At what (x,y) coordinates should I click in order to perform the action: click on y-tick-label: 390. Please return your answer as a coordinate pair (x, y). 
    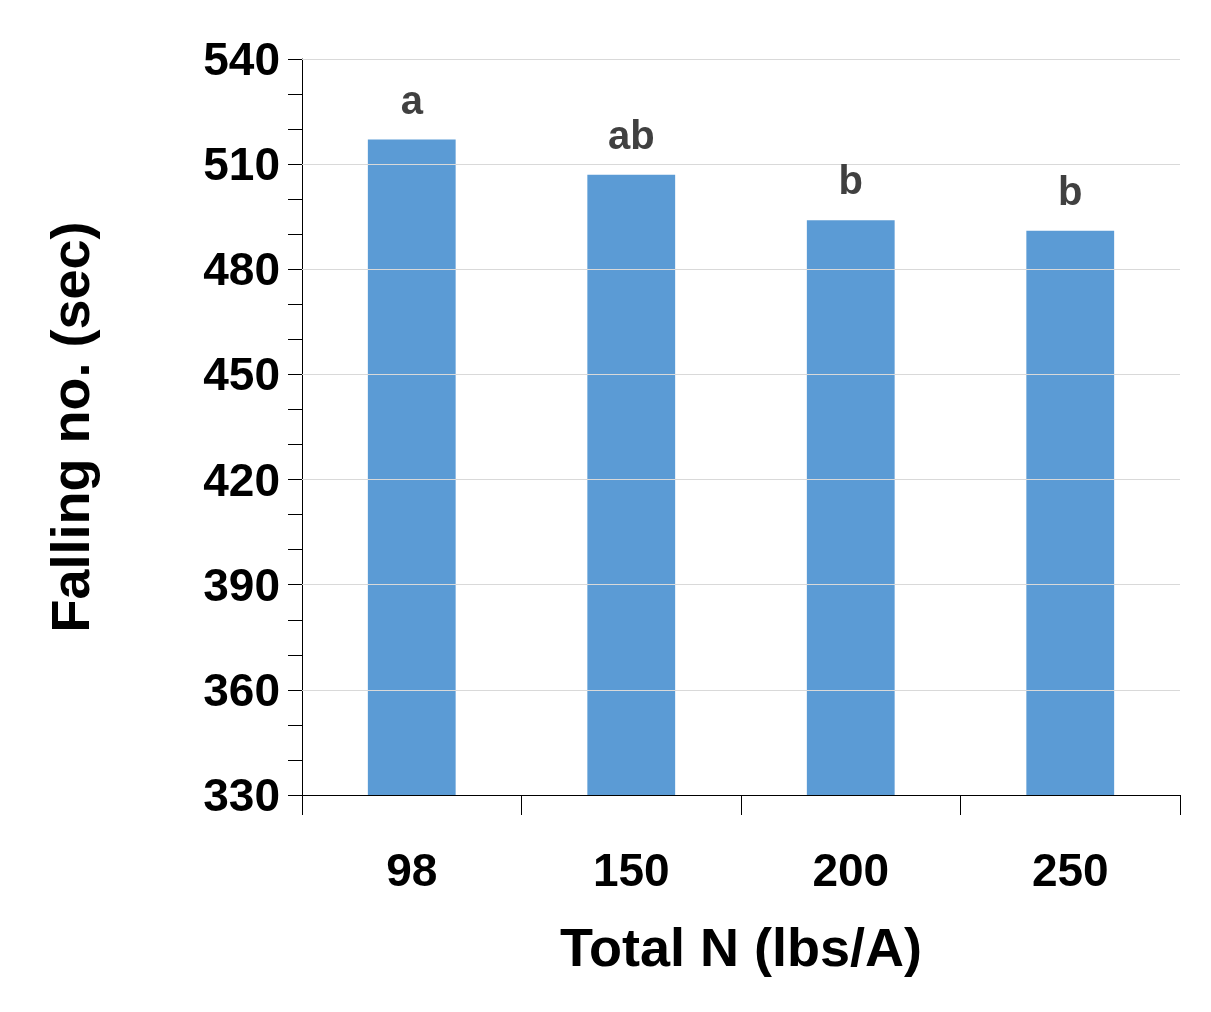
    Looking at the image, I should click on (241, 584).